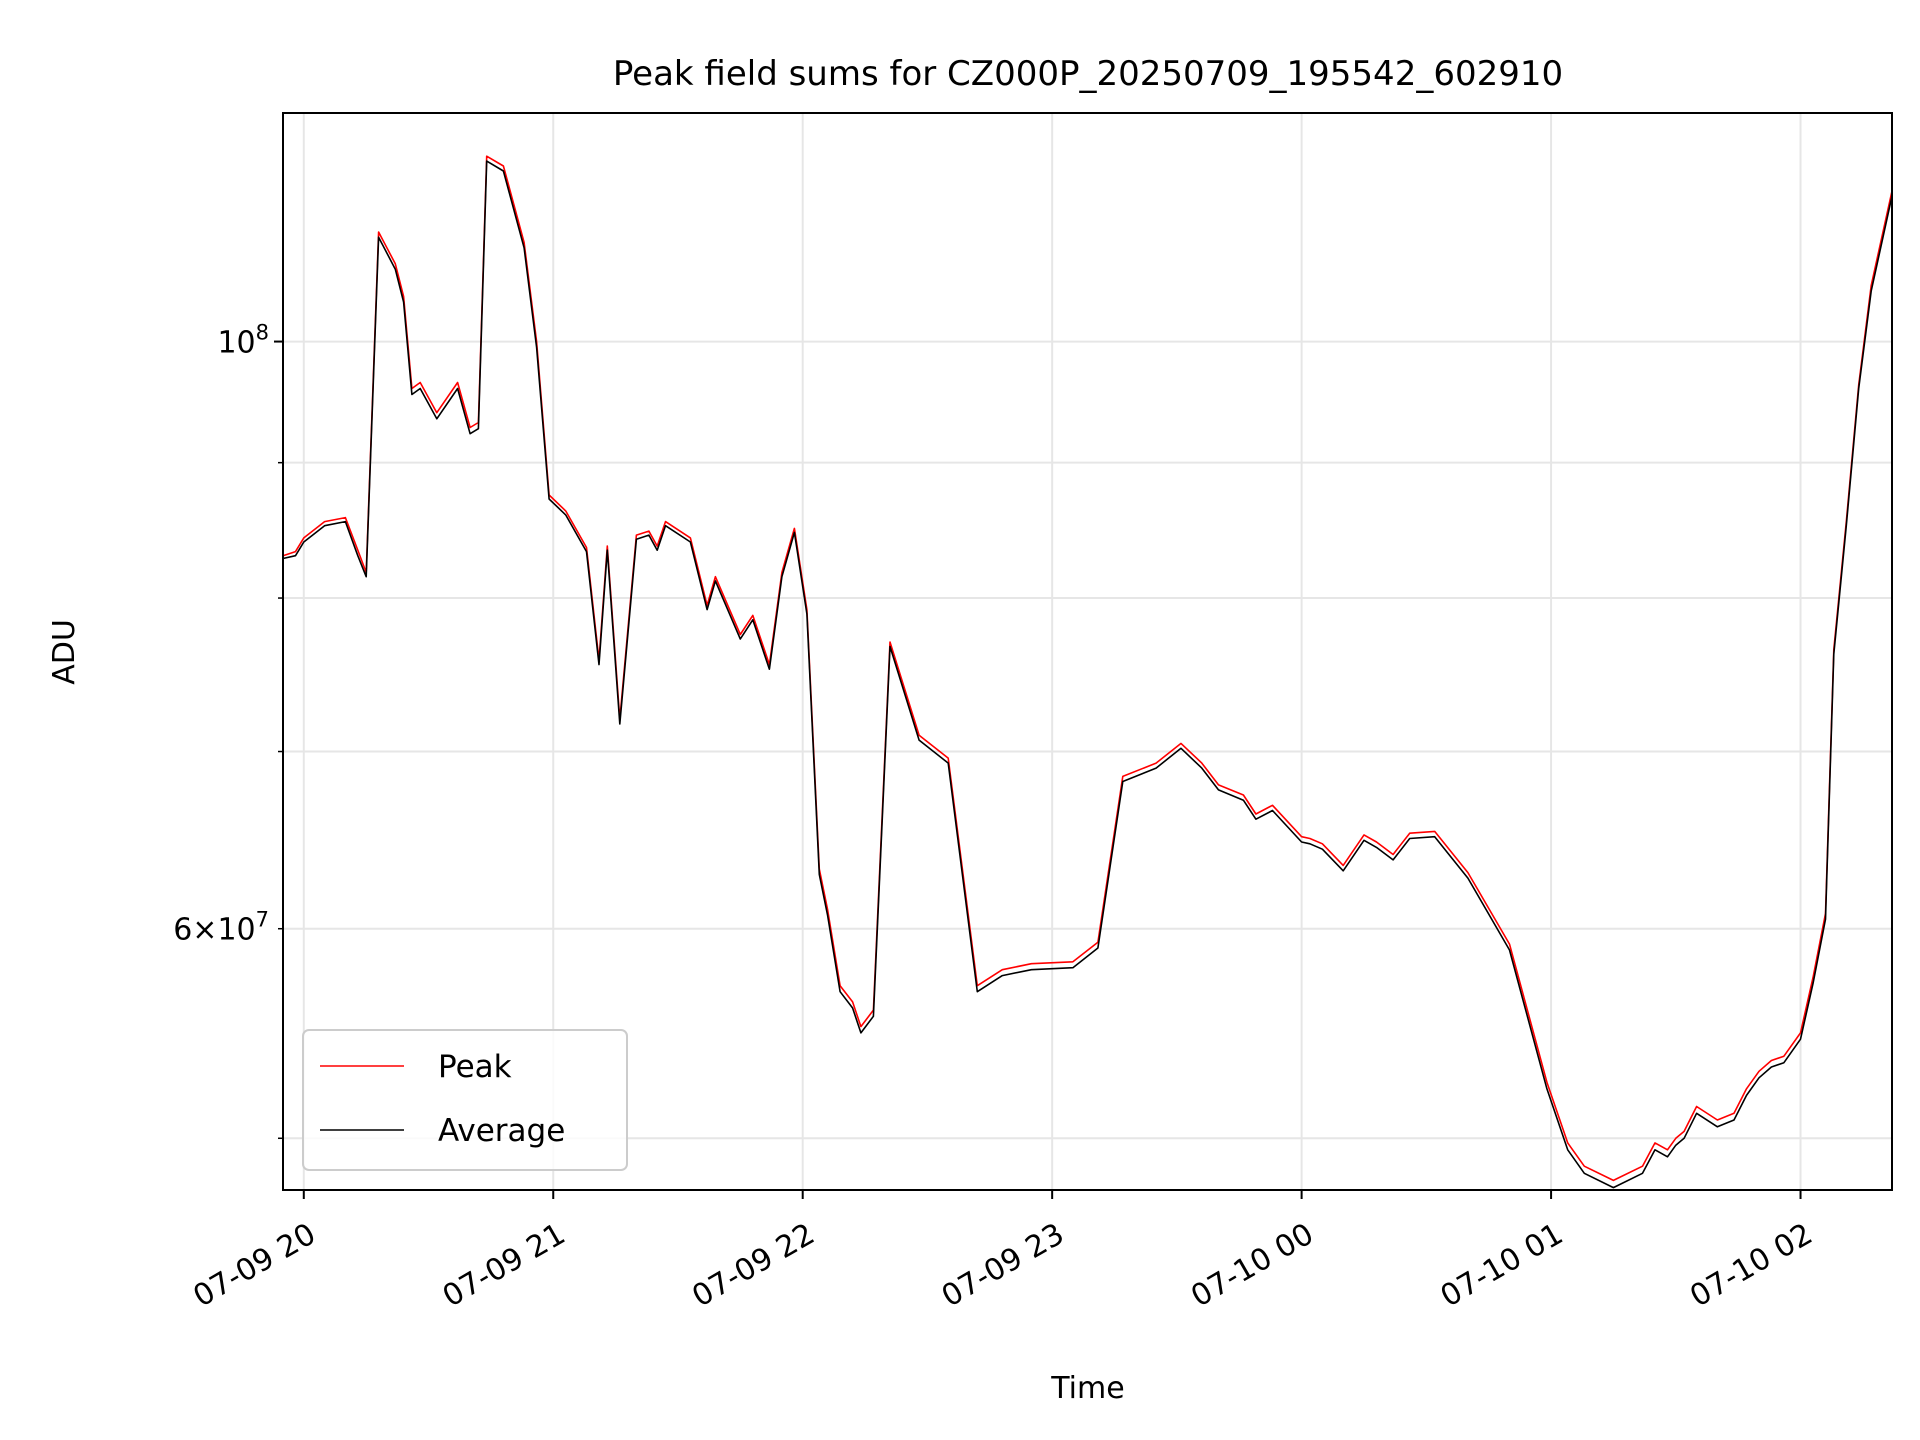  I want to click on y-tick-label: 108, so click(243, 341).